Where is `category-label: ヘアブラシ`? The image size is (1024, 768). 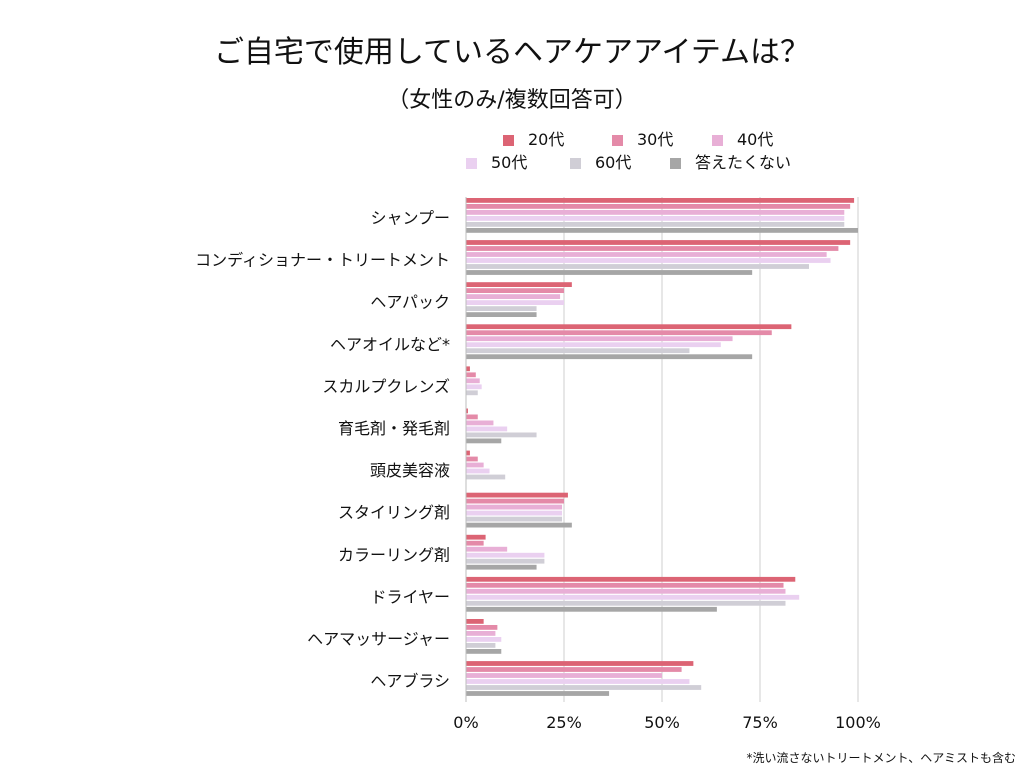 category-label: ヘアブラシ is located at coordinates (410, 681).